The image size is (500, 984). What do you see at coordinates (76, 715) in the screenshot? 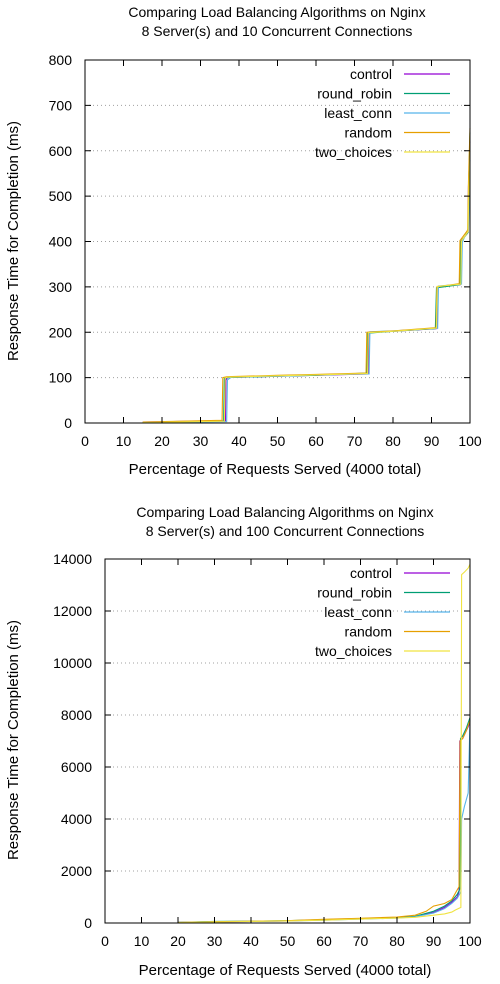
I see `y-tick-label: 8000` at bounding box center [76, 715].